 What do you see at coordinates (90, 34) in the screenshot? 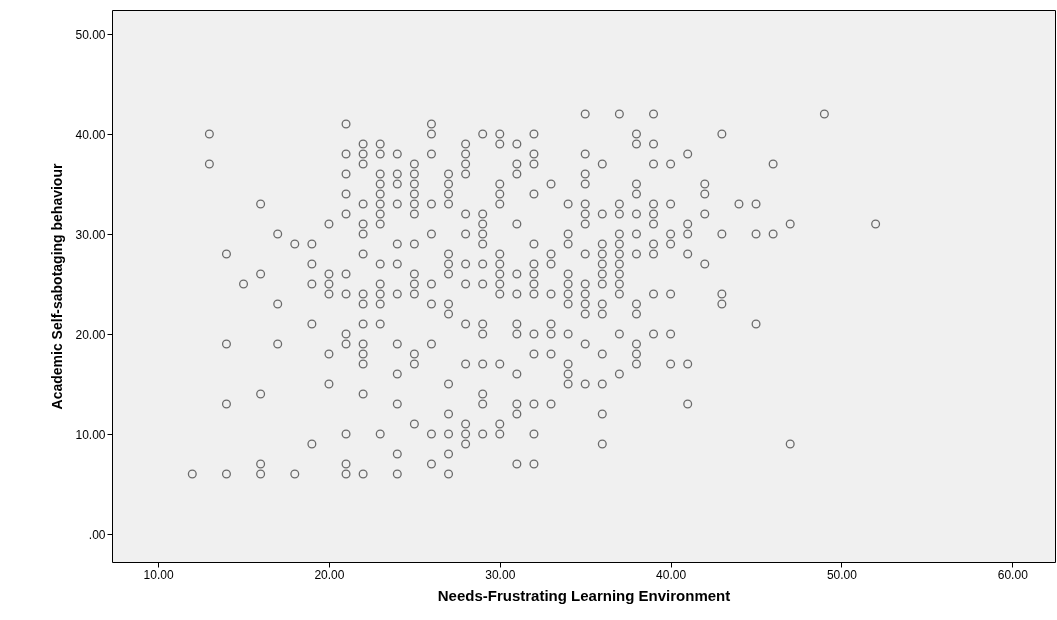
I see `y-tick-label: 50.00` at bounding box center [90, 34].